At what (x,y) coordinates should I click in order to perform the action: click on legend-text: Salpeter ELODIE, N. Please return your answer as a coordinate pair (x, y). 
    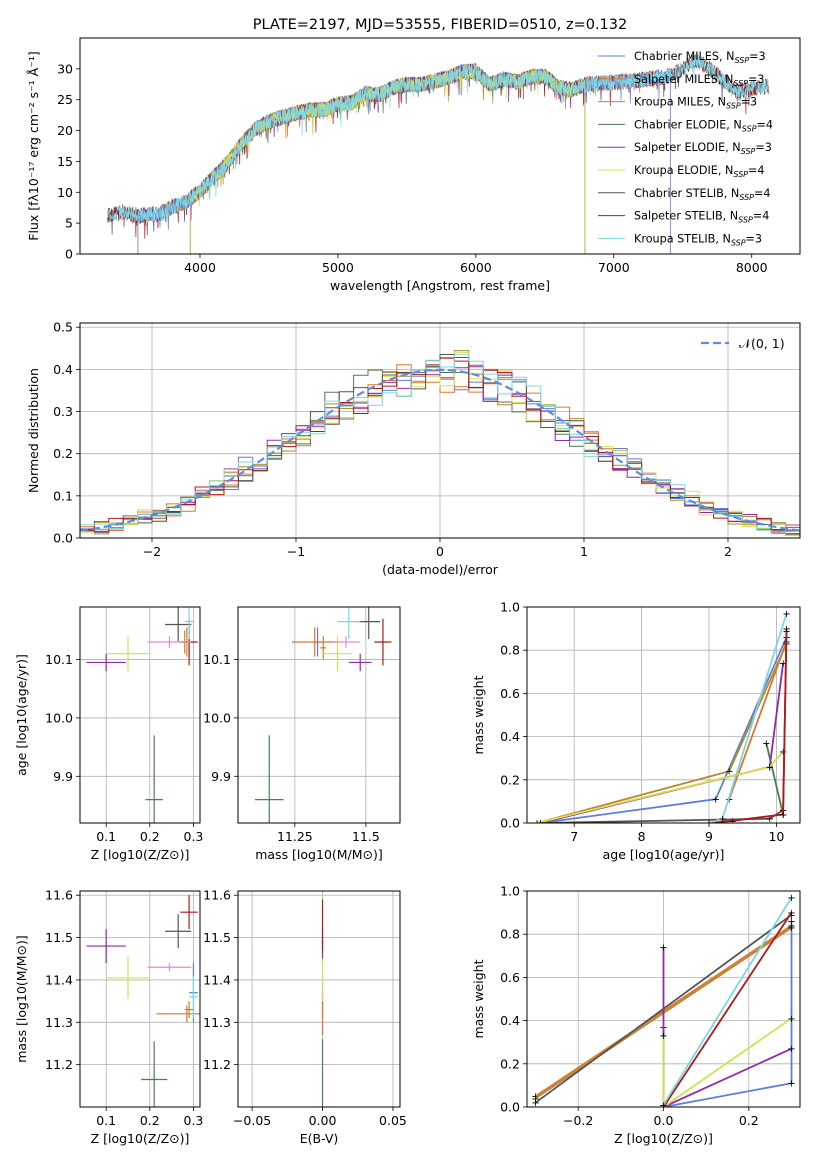
    Looking at the image, I should click on (687, 147).